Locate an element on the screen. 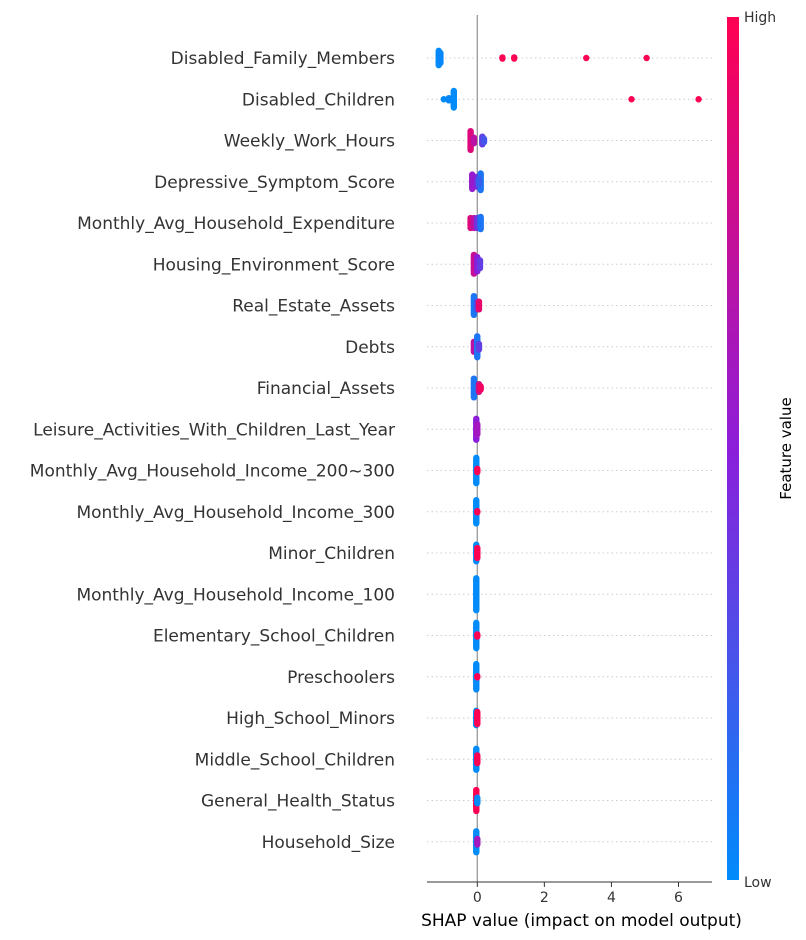  x-axis: 0 2 4 6 is located at coordinates (569, 893).